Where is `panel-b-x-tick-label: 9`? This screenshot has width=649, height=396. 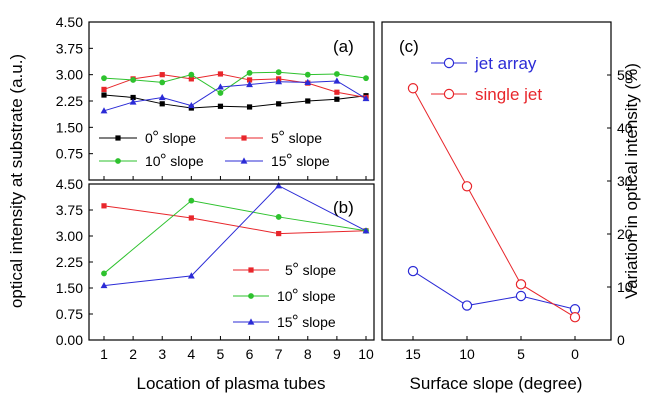
panel-b-x-tick-label: 9 is located at coordinates (337, 354).